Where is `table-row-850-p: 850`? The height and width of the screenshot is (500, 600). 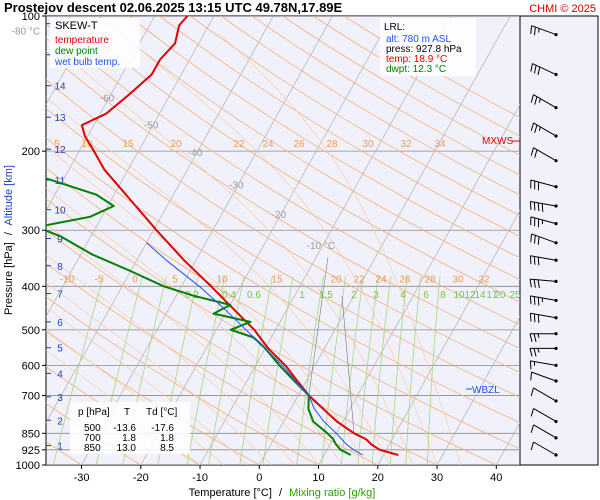 table-row-850-p: 850 is located at coordinates (92, 448).